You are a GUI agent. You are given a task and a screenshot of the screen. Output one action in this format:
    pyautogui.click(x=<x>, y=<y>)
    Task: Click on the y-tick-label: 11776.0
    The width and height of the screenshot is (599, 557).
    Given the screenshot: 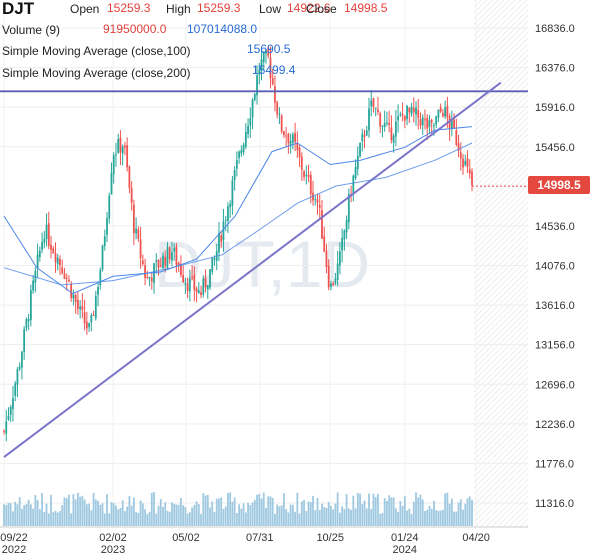 What is the action you would take?
    pyautogui.click(x=554, y=464)
    